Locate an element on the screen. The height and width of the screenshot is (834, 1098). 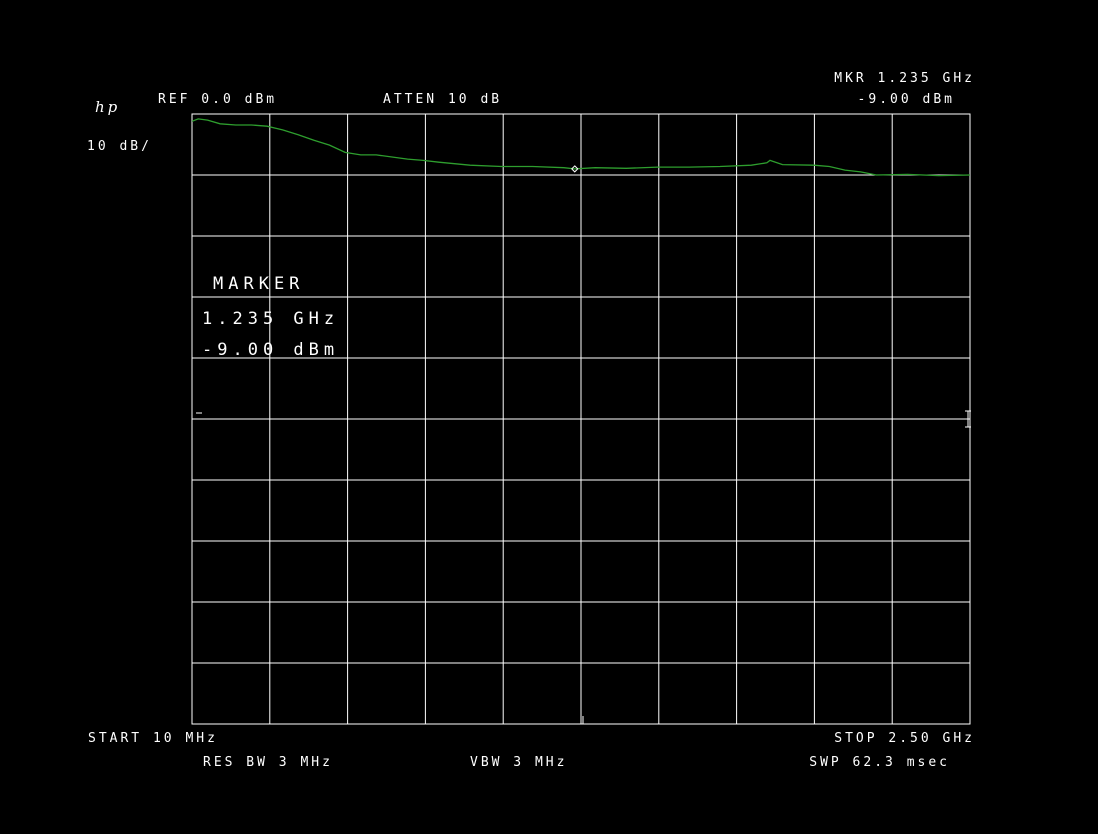
scale-label: 10 dB/ is located at coordinates (119, 146).